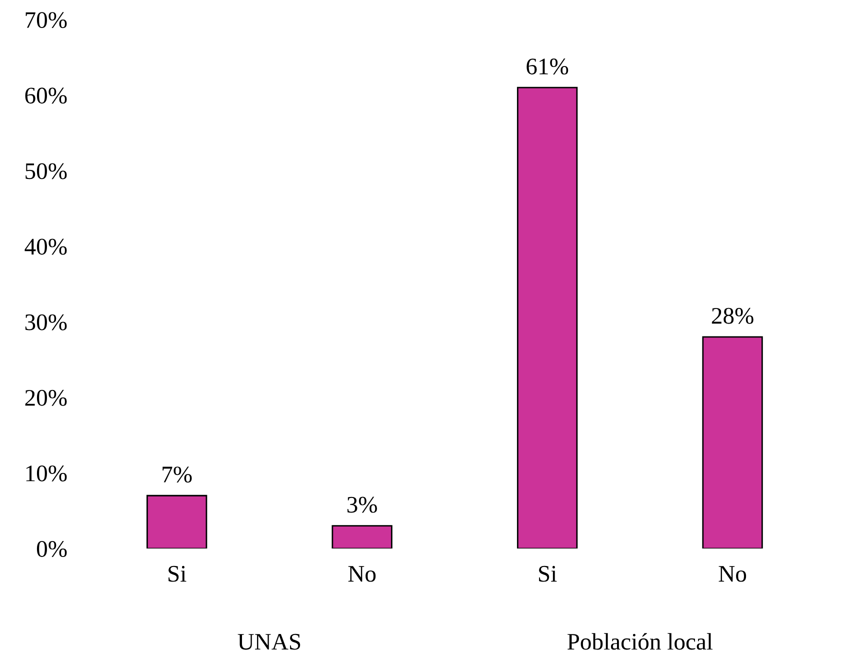 The image size is (842, 653). What do you see at coordinates (177, 474) in the screenshot?
I see `data-label: 7%` at bounding box center [177, 474].